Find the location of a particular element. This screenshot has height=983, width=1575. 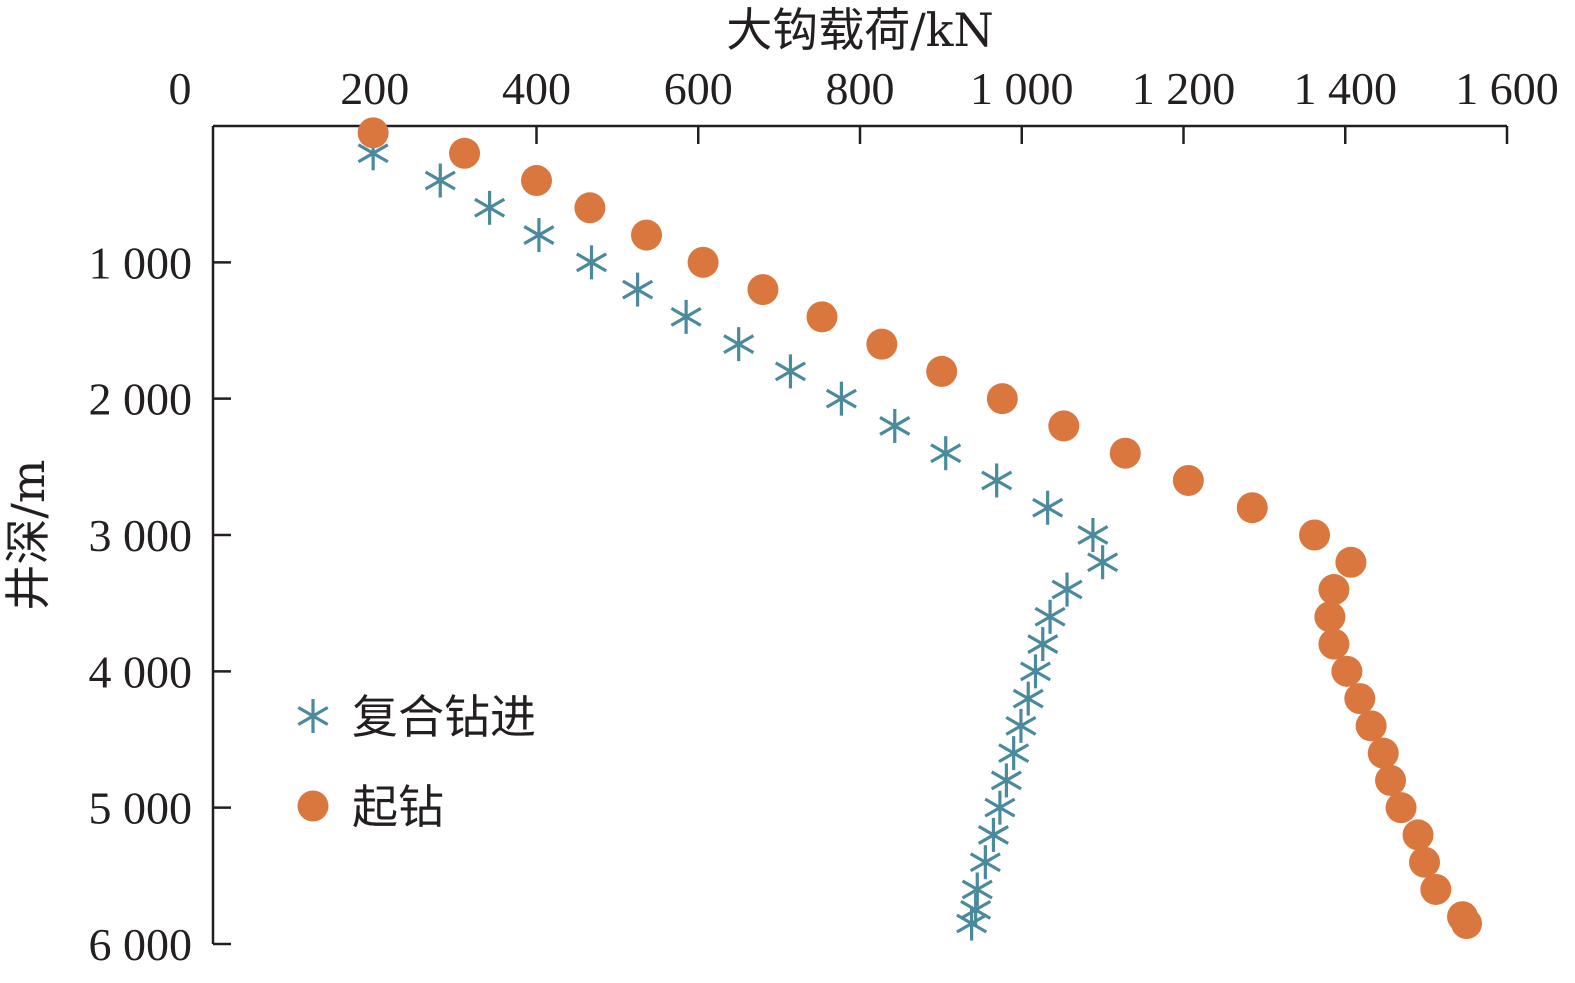

x-tick-label: 200 is located at coordinates (374, 88).